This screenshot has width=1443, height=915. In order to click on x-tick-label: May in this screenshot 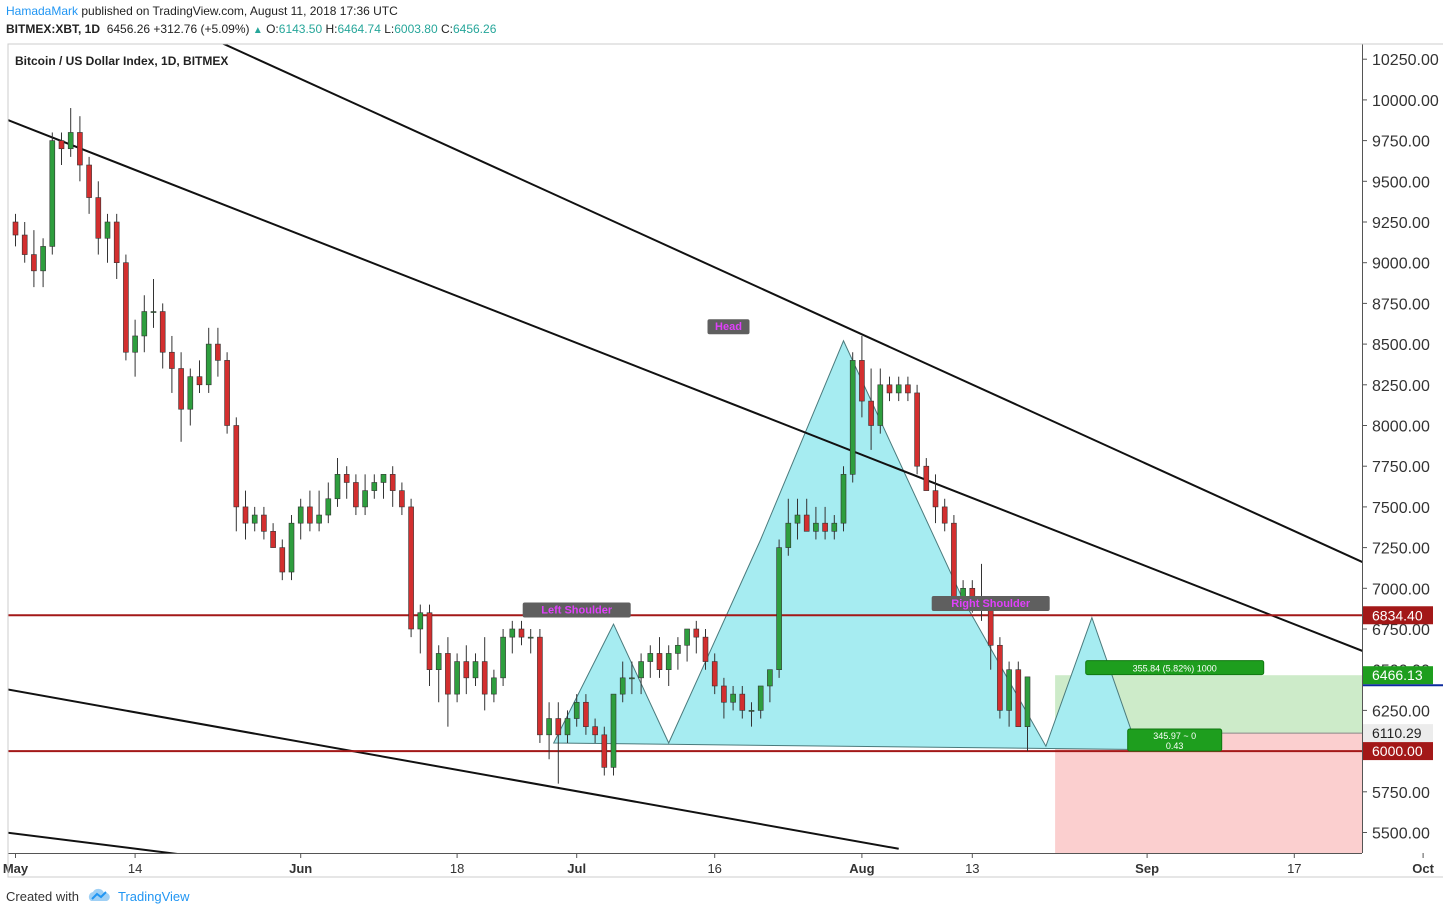, I will do `click(16, 868)`.